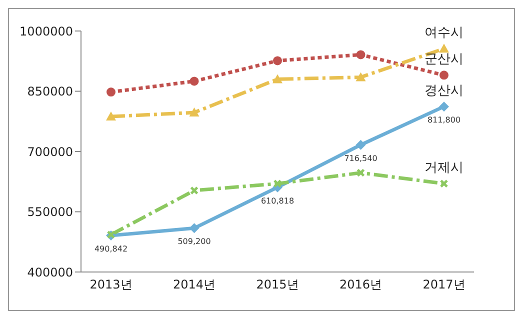 This screenshot has width=523, height=319. Describe the element at coordinates (444, 60) in the screenshot. I see `series-label: 군산시` at that location.